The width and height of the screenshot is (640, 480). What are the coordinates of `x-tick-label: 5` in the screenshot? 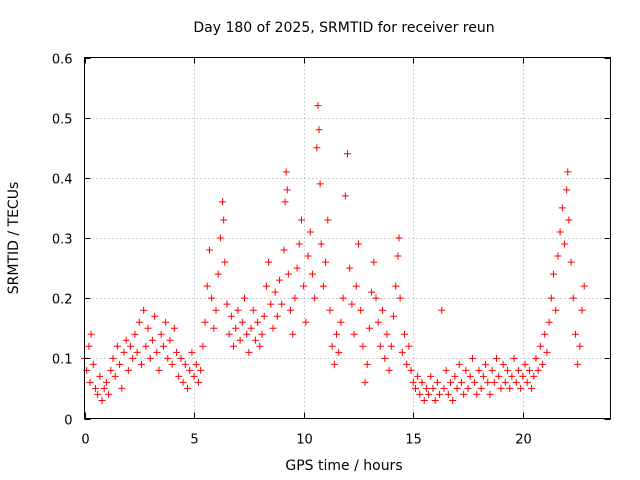 It's located at (194, 440).